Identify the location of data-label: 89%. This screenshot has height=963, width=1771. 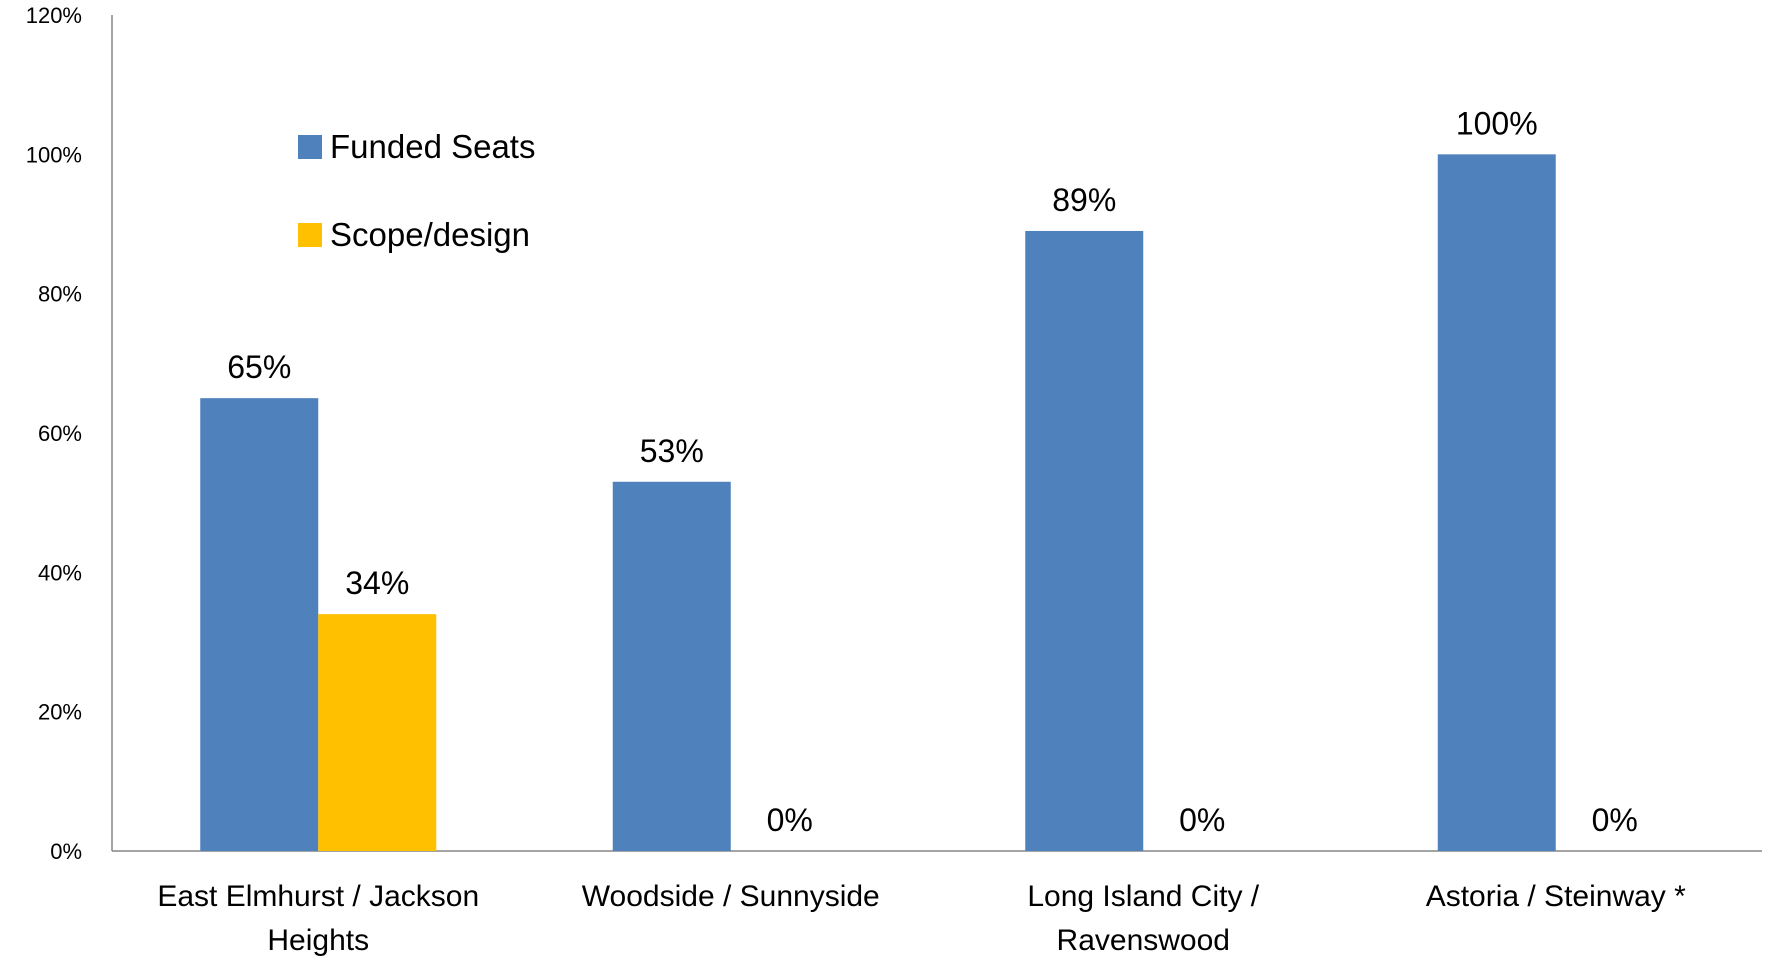
(1084, 200).